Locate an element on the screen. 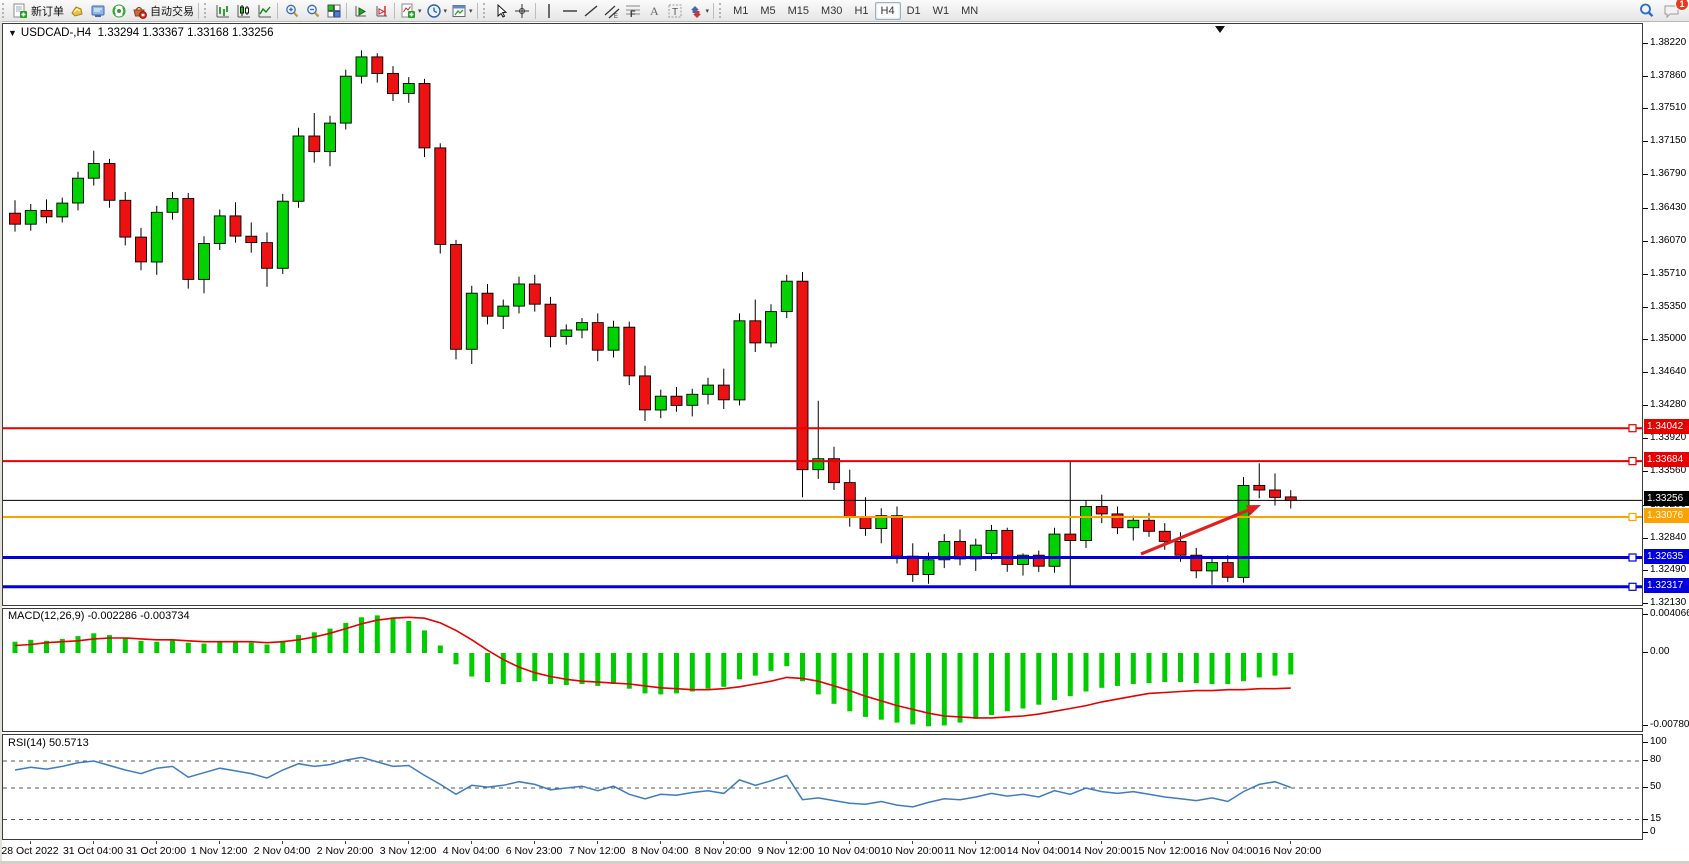  window-left-edge is located at coordinates (1, 442).